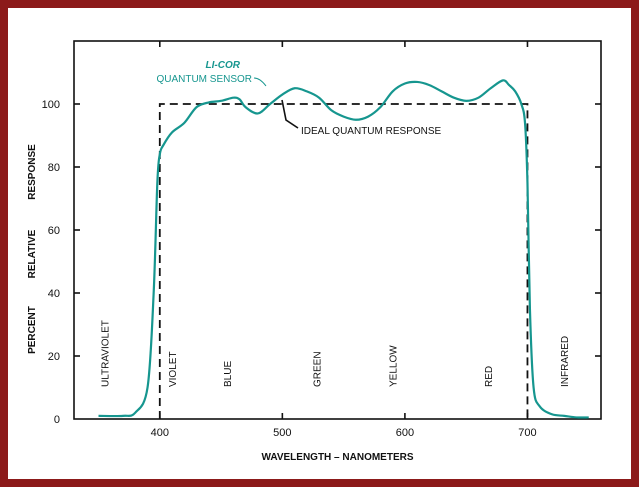 This screenshot has height=487, width=639. What do you see at coordinates (223, 65) in the screenshot?
I see `licor-brand-label: LI-COR` at bounding box center [223, 65].